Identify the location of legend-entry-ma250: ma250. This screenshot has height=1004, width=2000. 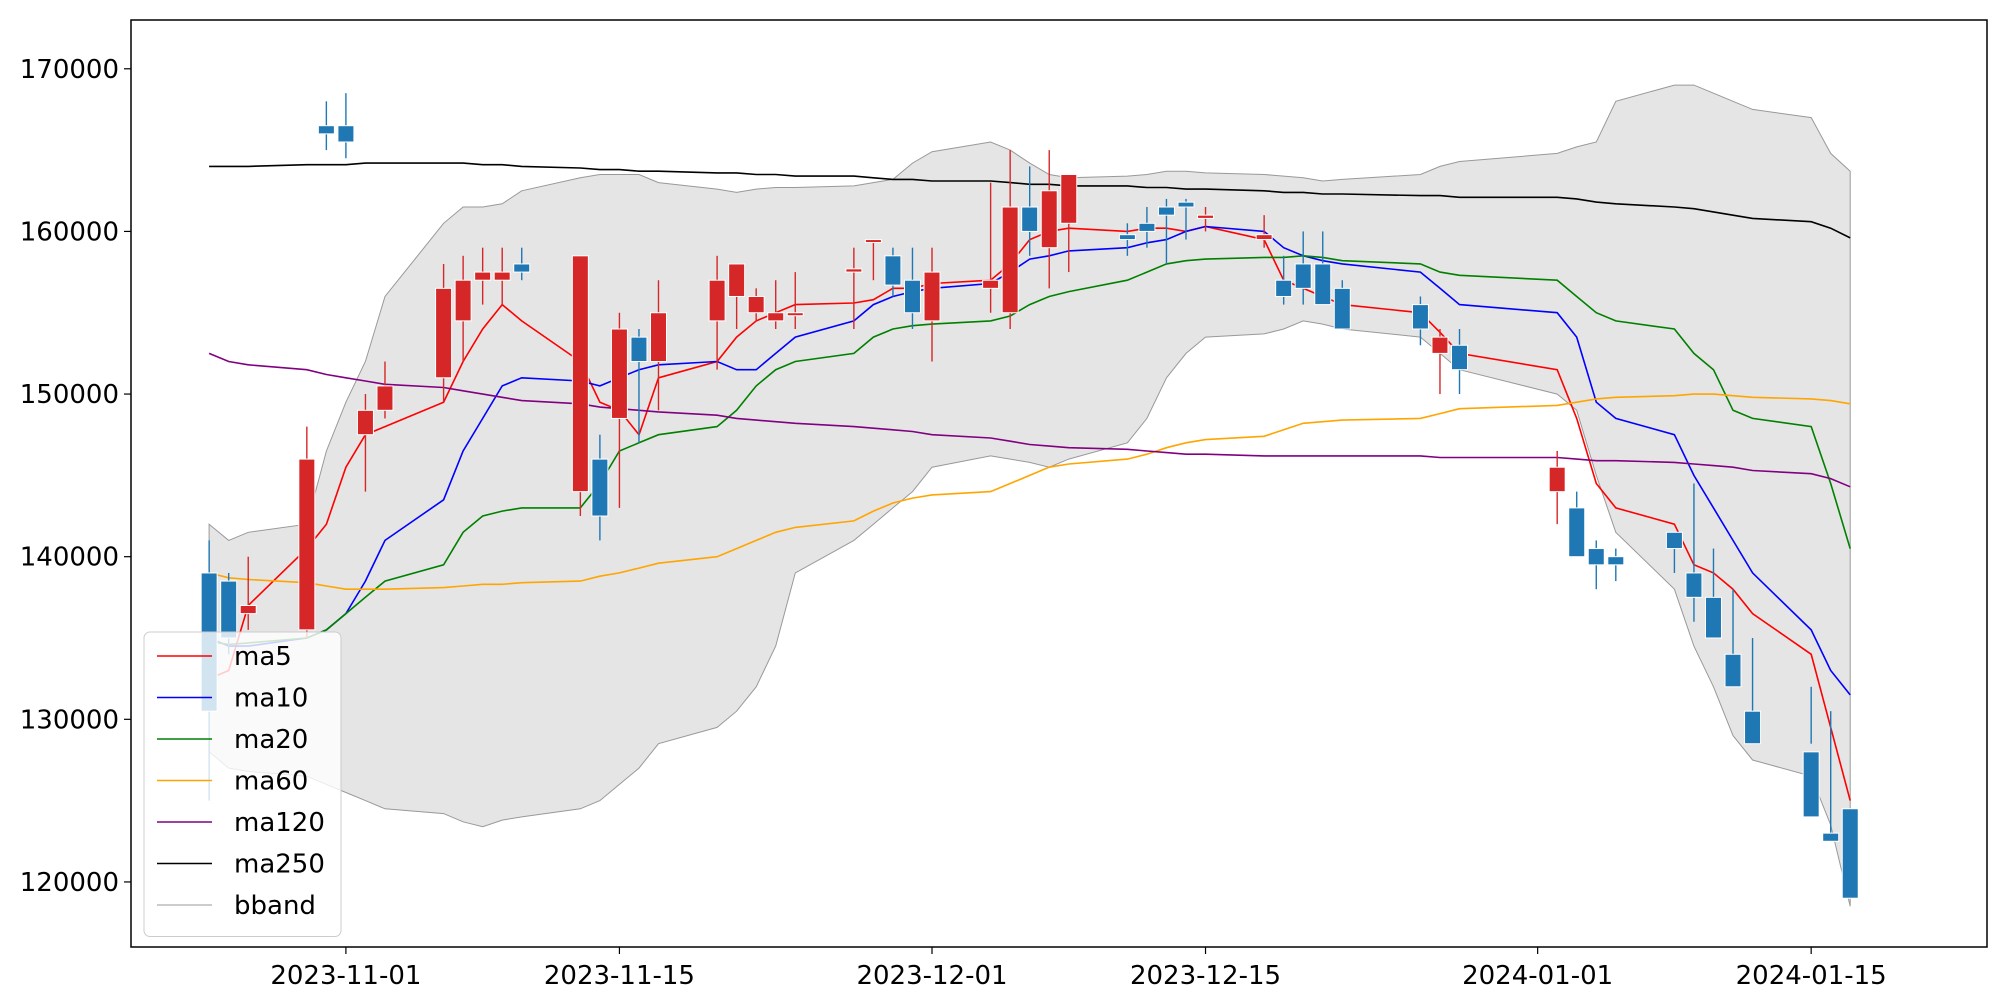
(241, 865).